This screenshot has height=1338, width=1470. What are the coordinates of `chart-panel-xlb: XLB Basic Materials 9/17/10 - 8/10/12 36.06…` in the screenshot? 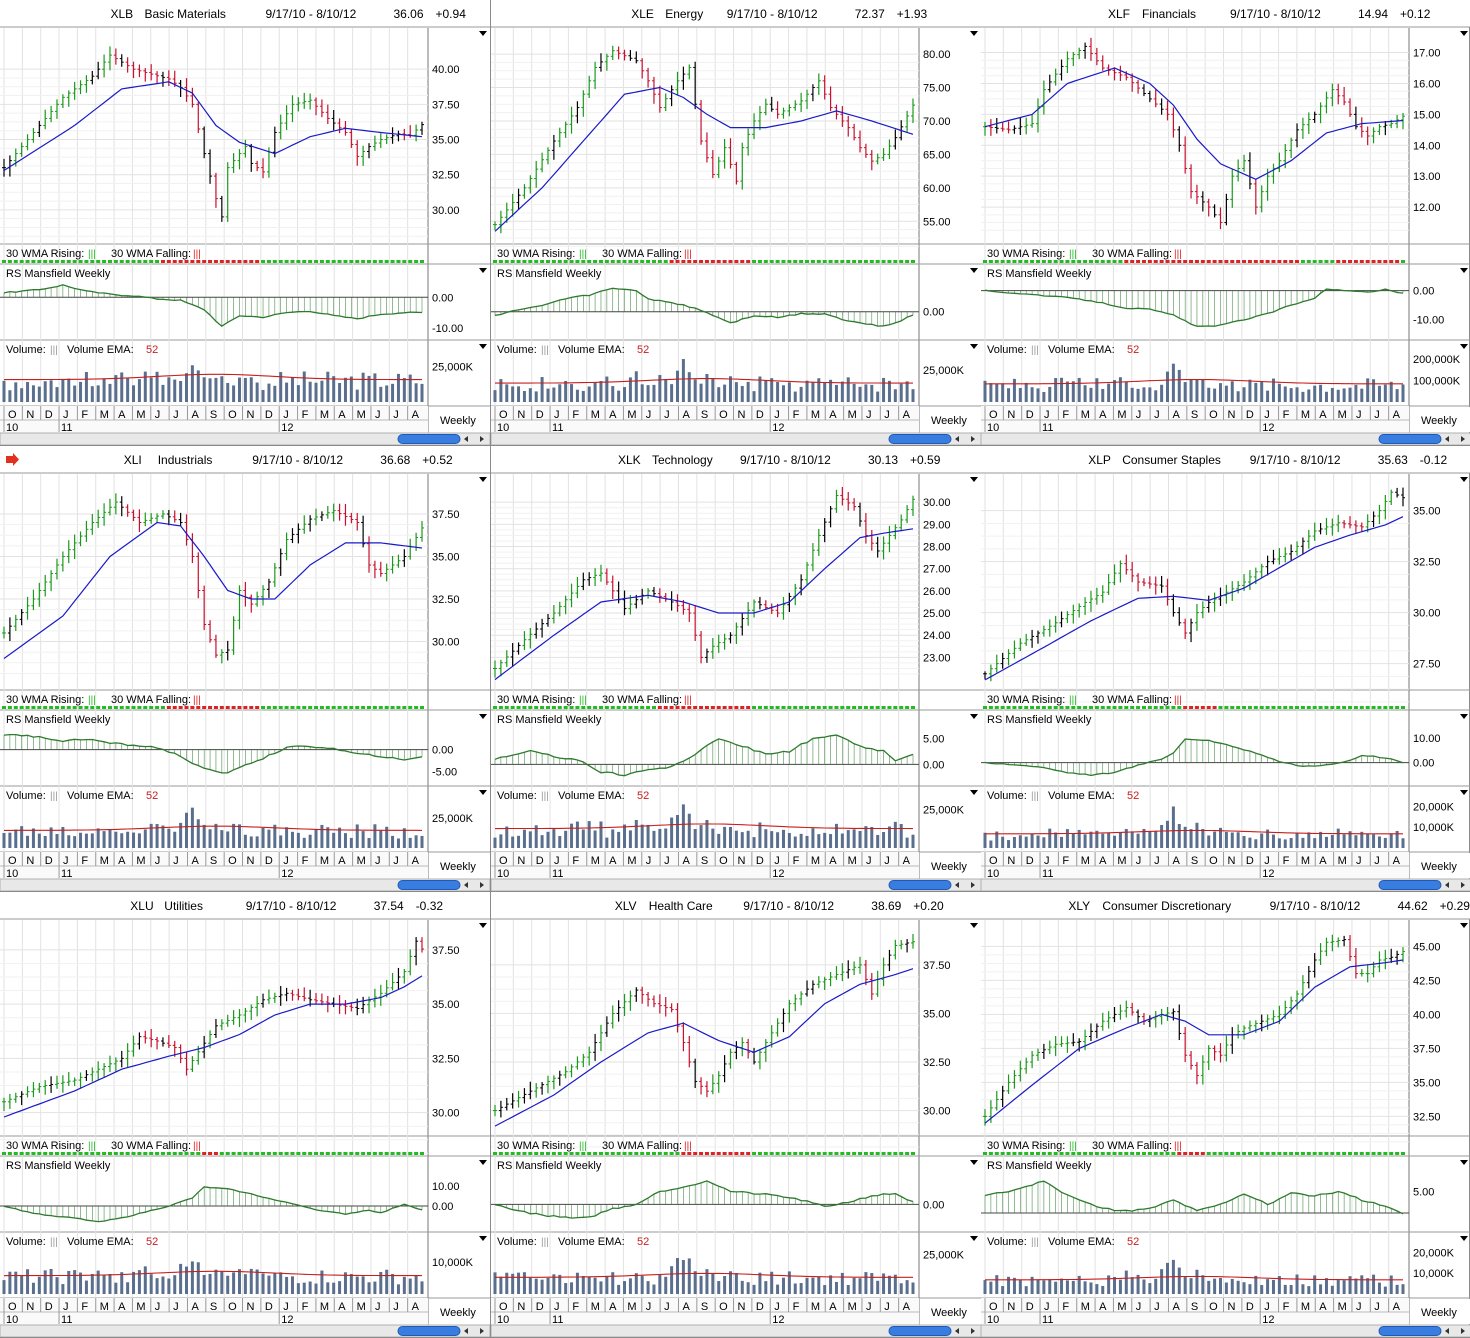 It's located at (245, 223).